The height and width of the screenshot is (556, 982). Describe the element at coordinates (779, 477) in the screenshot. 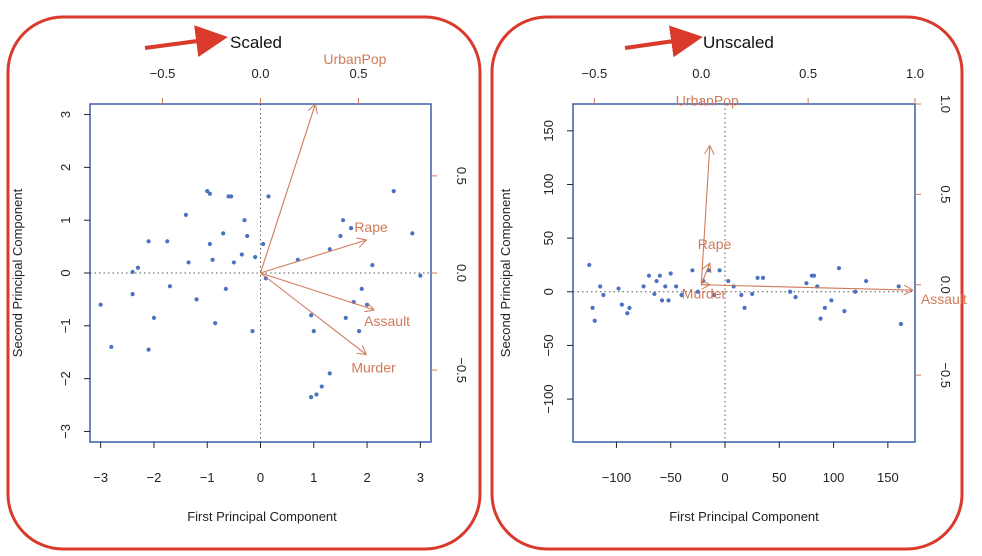

I see `tick-label-bottom: 50` at that location.